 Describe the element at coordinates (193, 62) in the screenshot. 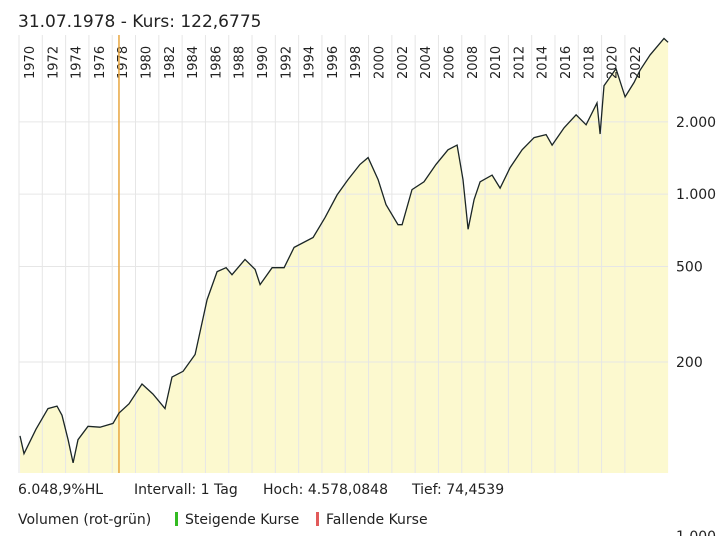

I see `x-tick-label: 1984` at that location.